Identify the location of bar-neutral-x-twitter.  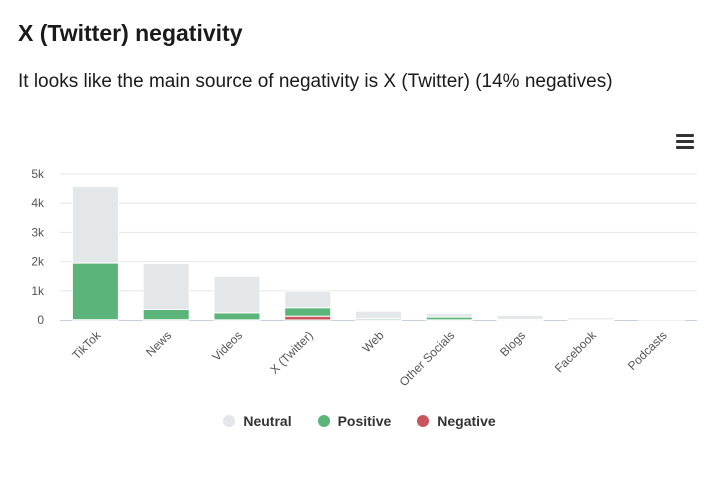
(308, 299).